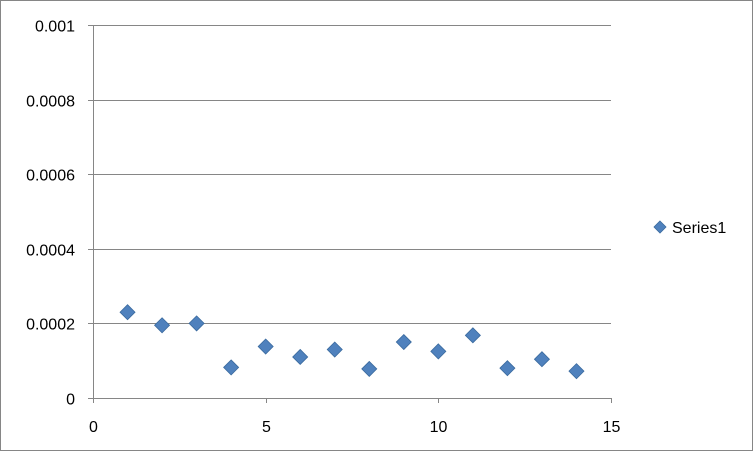 The height and width of the screenshot is (451, 753). Describe the element at coordinates (266, 427) in the screenshot. I see `x-tick-label: 5` at that location.